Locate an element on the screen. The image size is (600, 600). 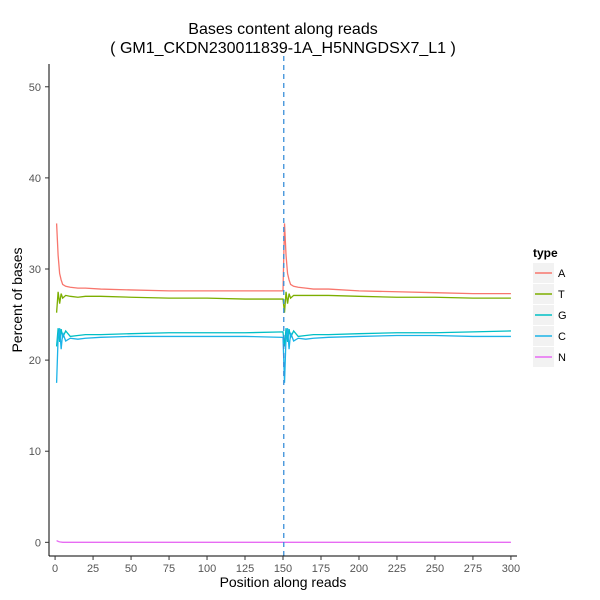
x-tick-label: 125 is located at coordinates (245, 569).